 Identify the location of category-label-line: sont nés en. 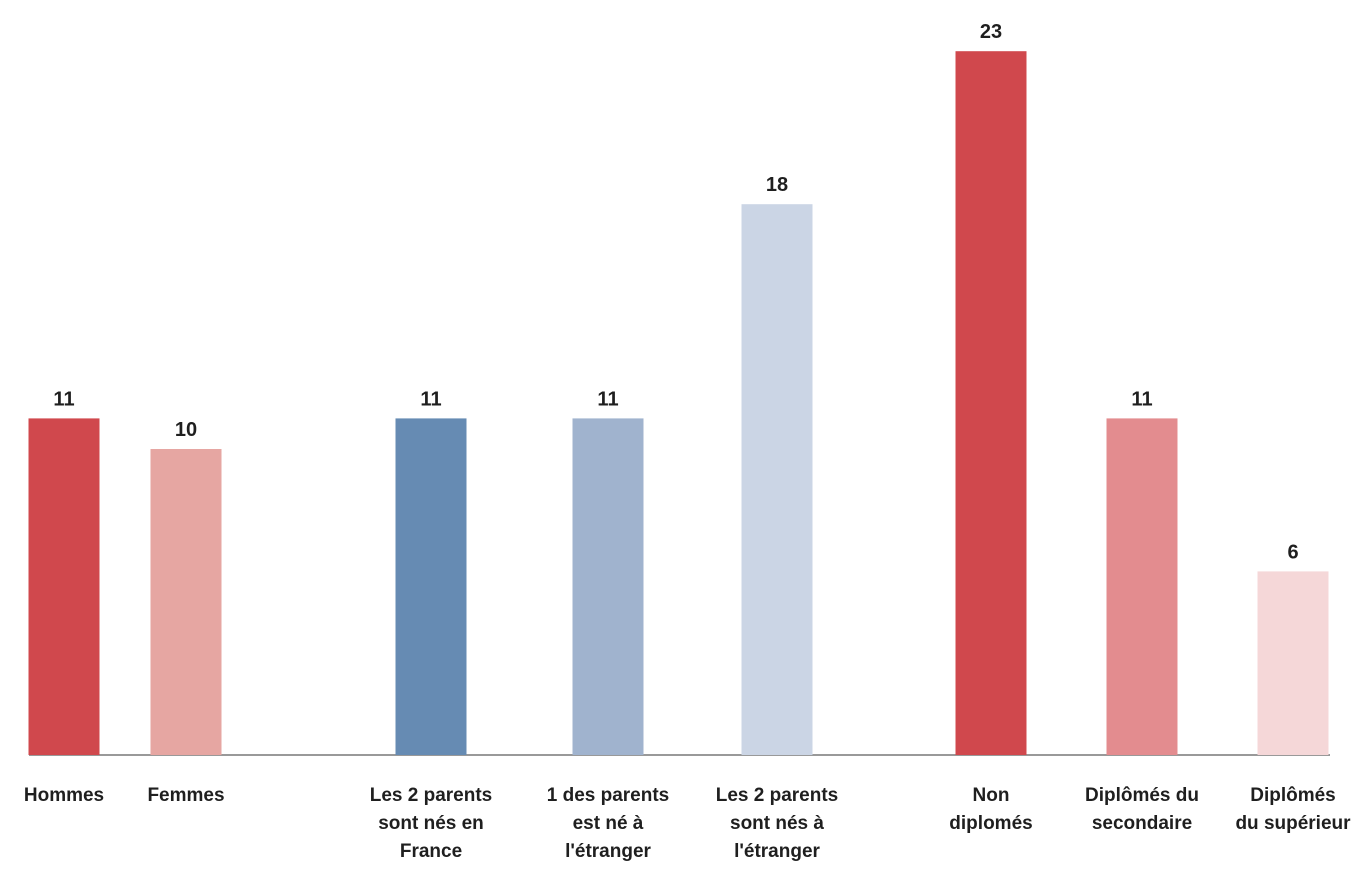
(431, 823).